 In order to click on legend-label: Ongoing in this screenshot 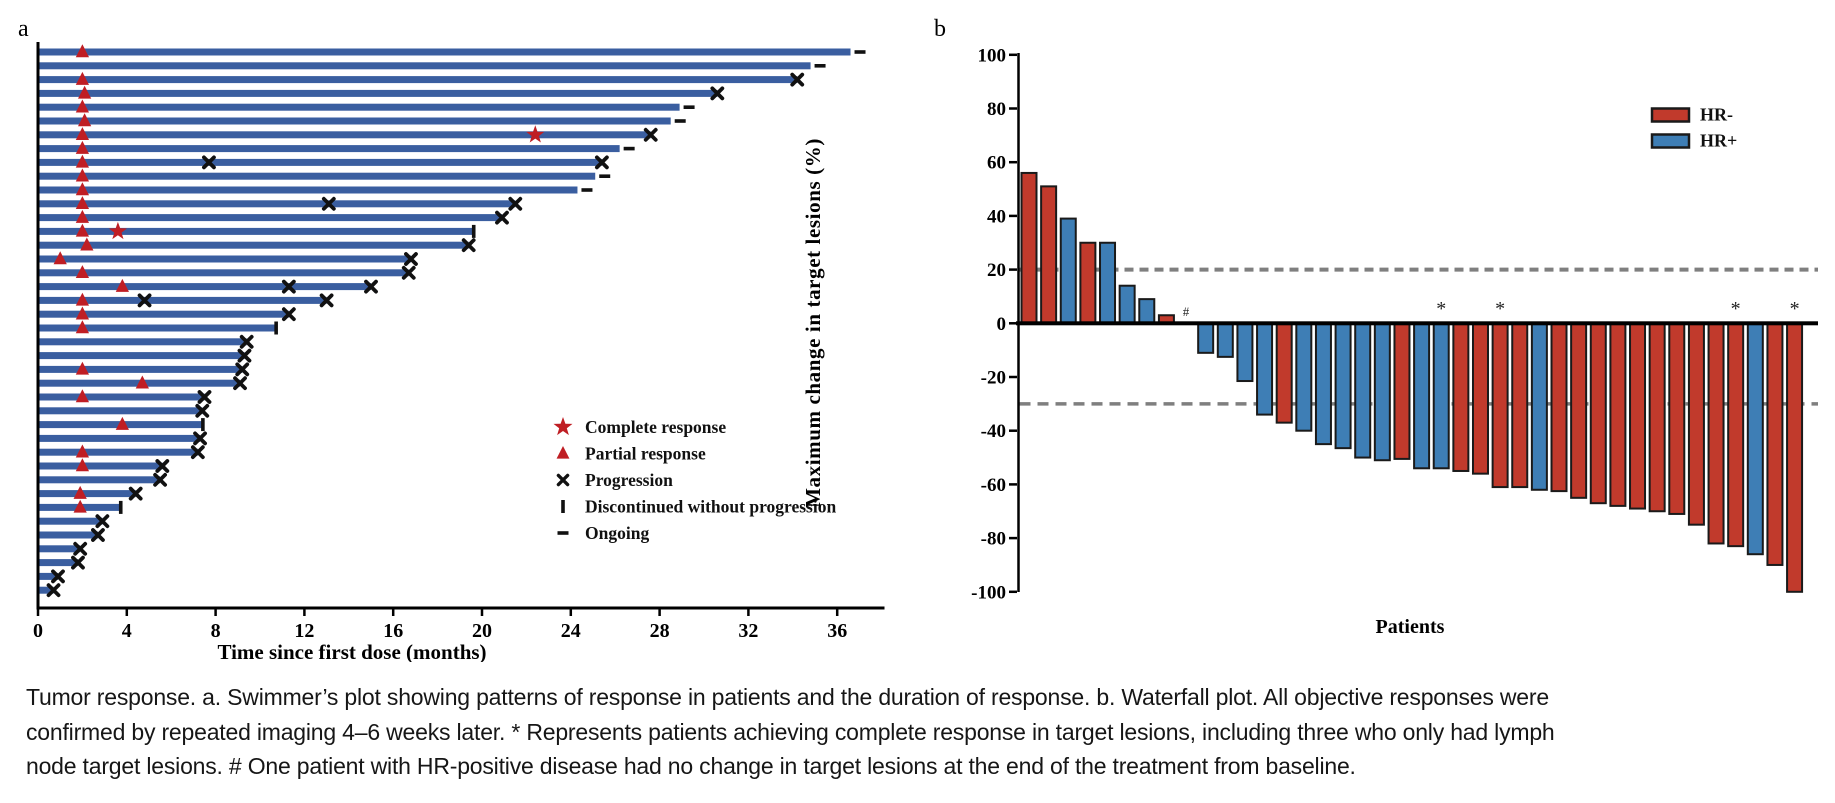, I will do `click(617, 533)`.